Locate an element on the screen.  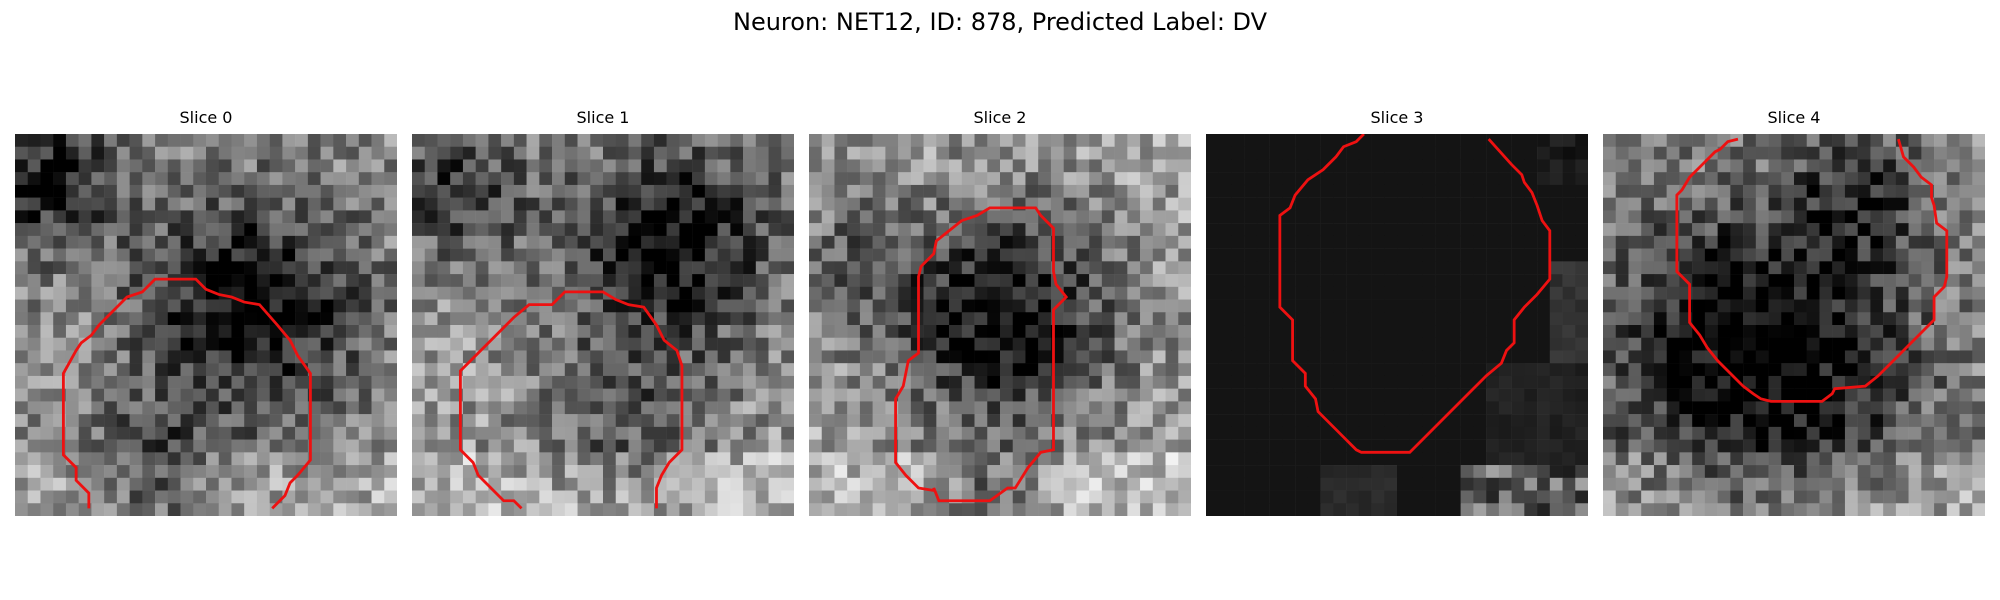
slice-panel-1: Slice 1 is located at coordinates (603, 312).